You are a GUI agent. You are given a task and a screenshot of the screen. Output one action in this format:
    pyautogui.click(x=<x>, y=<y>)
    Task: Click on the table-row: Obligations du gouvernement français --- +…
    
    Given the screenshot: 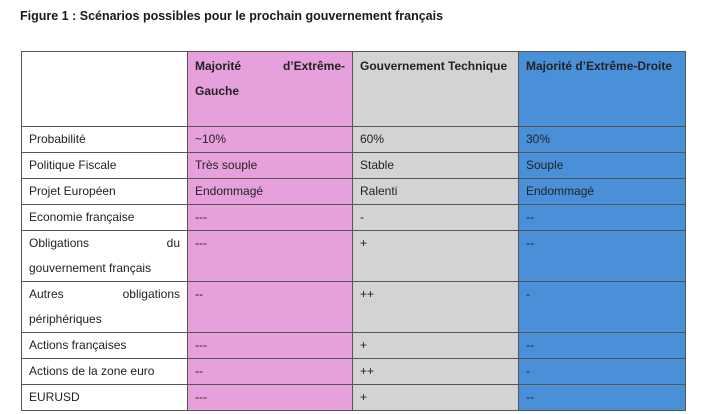 What is the action you would take?
    pyautogui.click(x=353, y=256)
    